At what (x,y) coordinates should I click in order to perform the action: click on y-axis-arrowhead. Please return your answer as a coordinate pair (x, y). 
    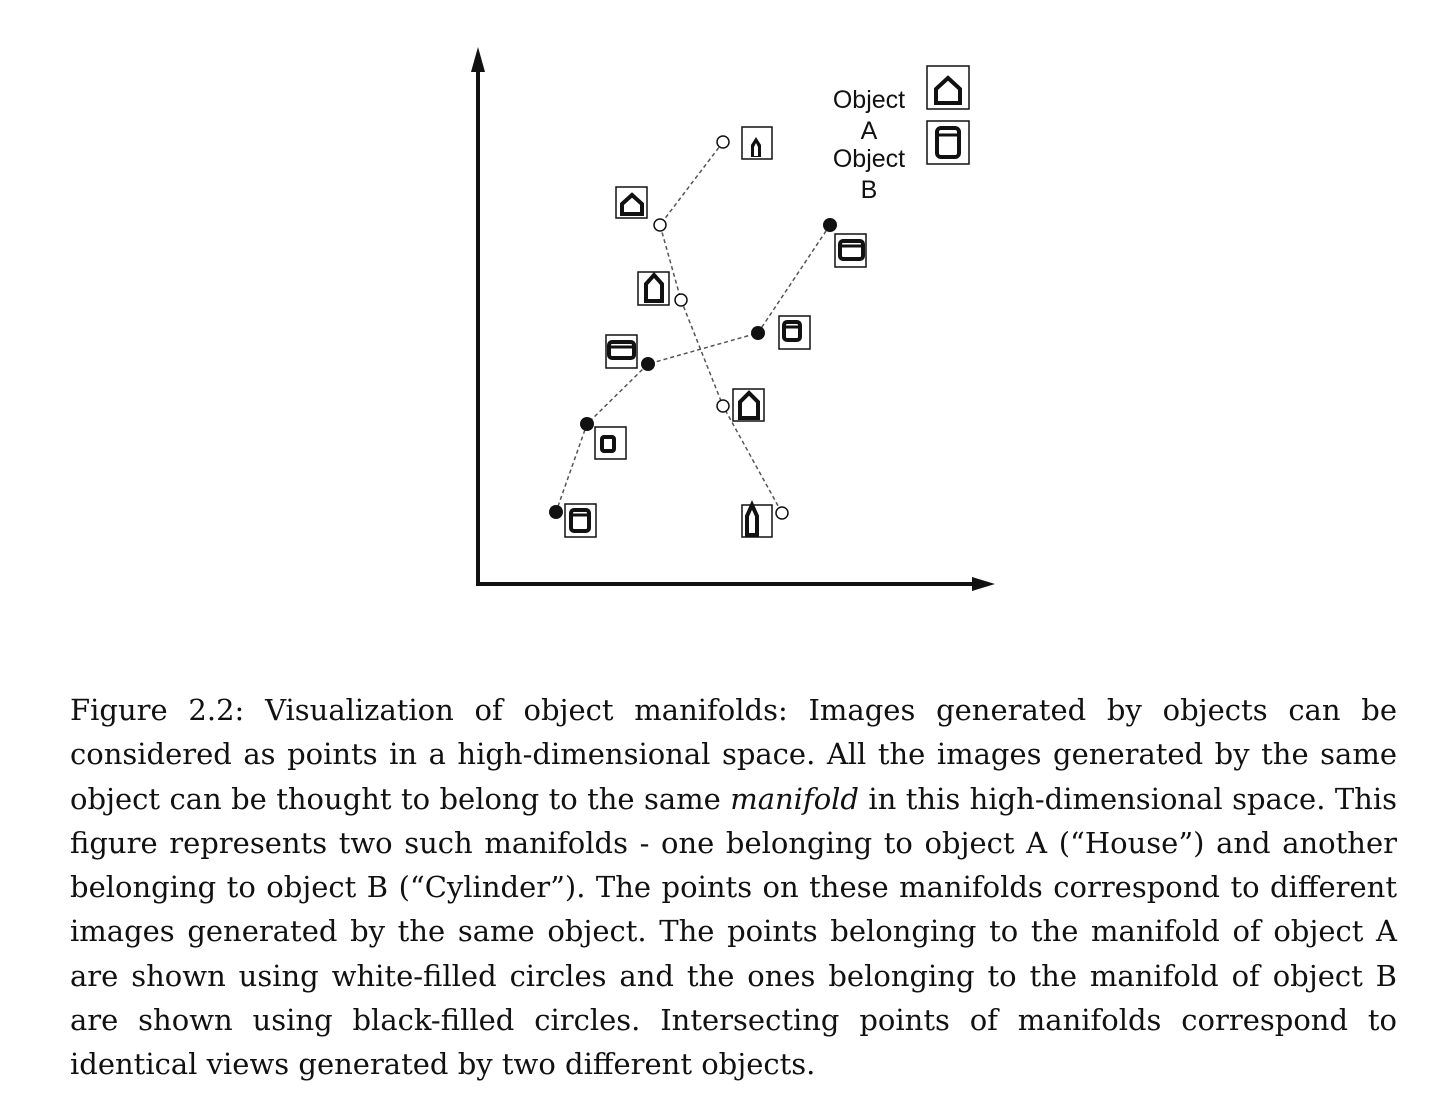
    Looking at the image, I should click on (478, 59).